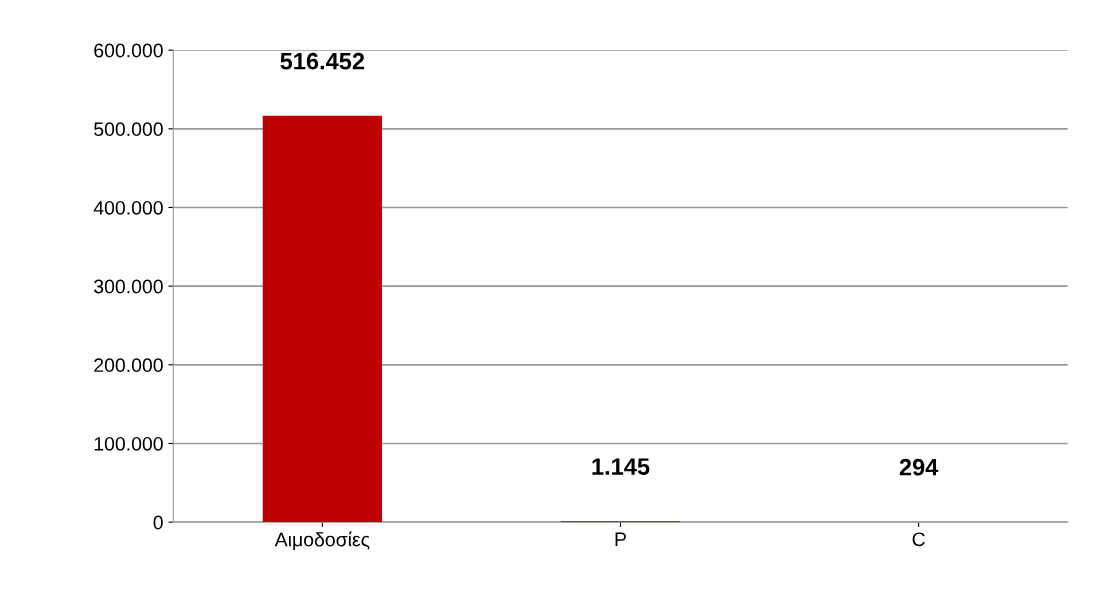 This screenshot has width=1118, height=590. What do you see at coordinates (128, 129) in the screenshot?
I see `y-tick-label: 500.000` at bounding box center [128, 129].